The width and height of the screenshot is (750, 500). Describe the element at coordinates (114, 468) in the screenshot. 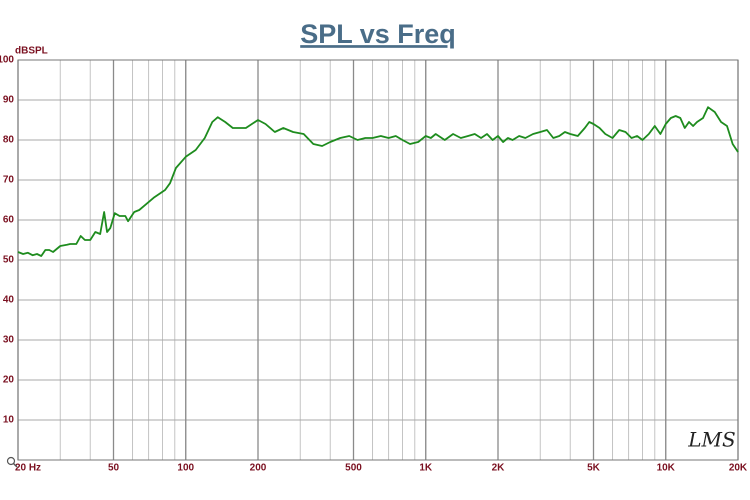

I see `x-tick-label: 50` at that location.